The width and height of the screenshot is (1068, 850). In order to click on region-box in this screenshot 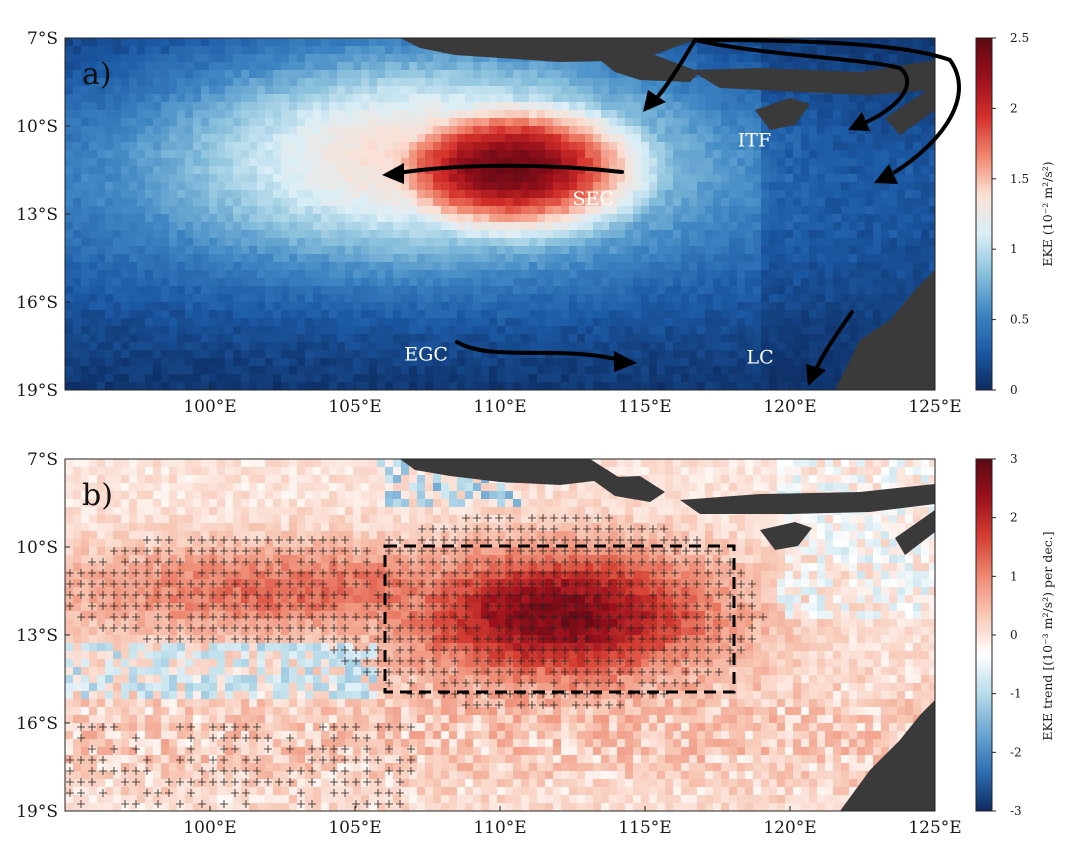, I will do `click(559, 619)`.